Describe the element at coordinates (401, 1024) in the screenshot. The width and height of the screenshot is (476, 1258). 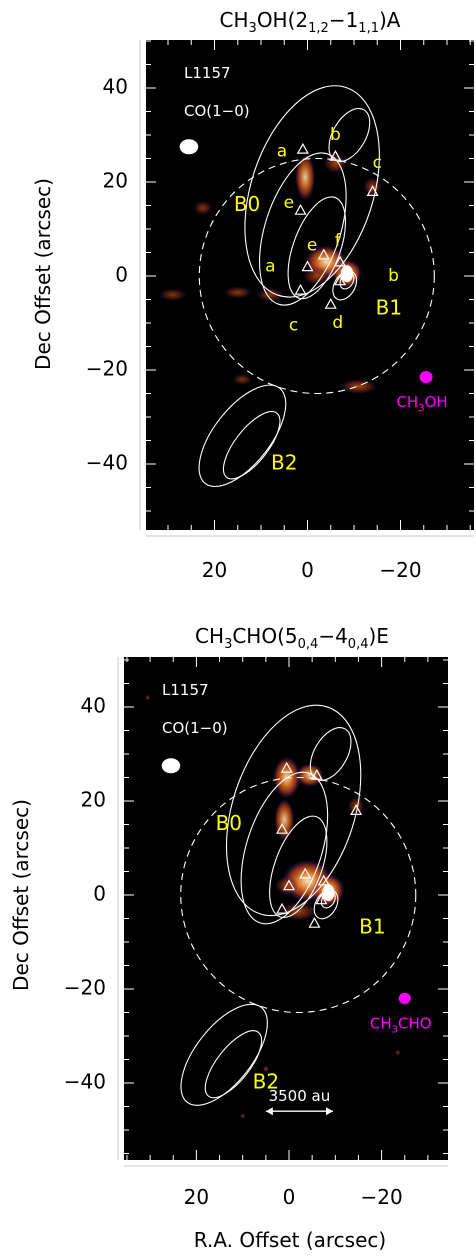
I see `species-label: CH3CHO` at that location.